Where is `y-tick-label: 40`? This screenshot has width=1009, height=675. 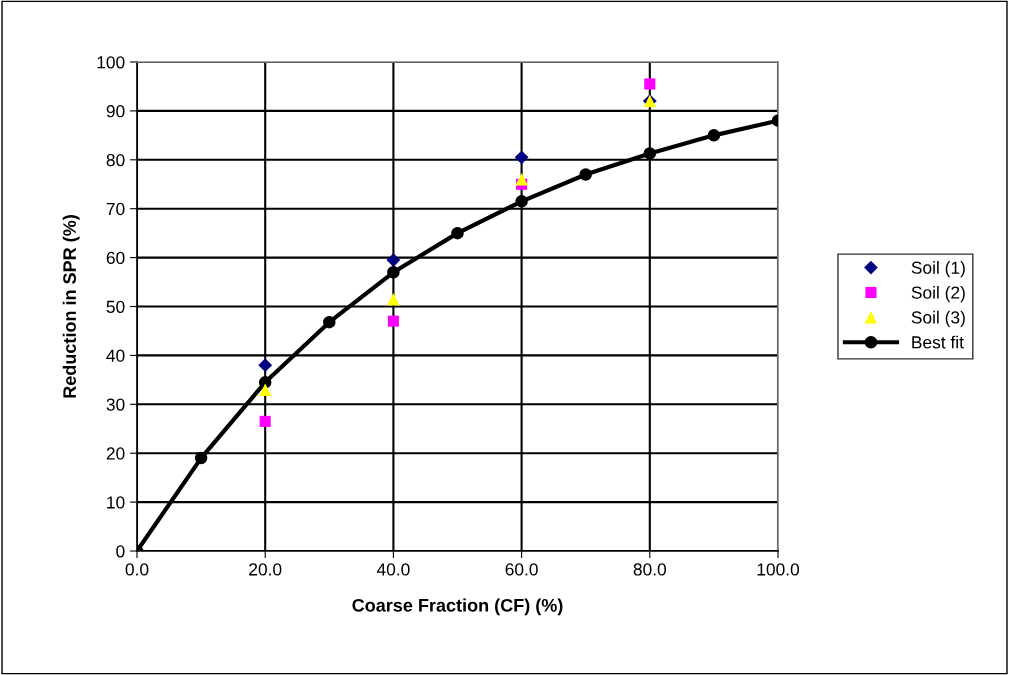 y-tick-label: 40 is located at coordinates (115, 355).